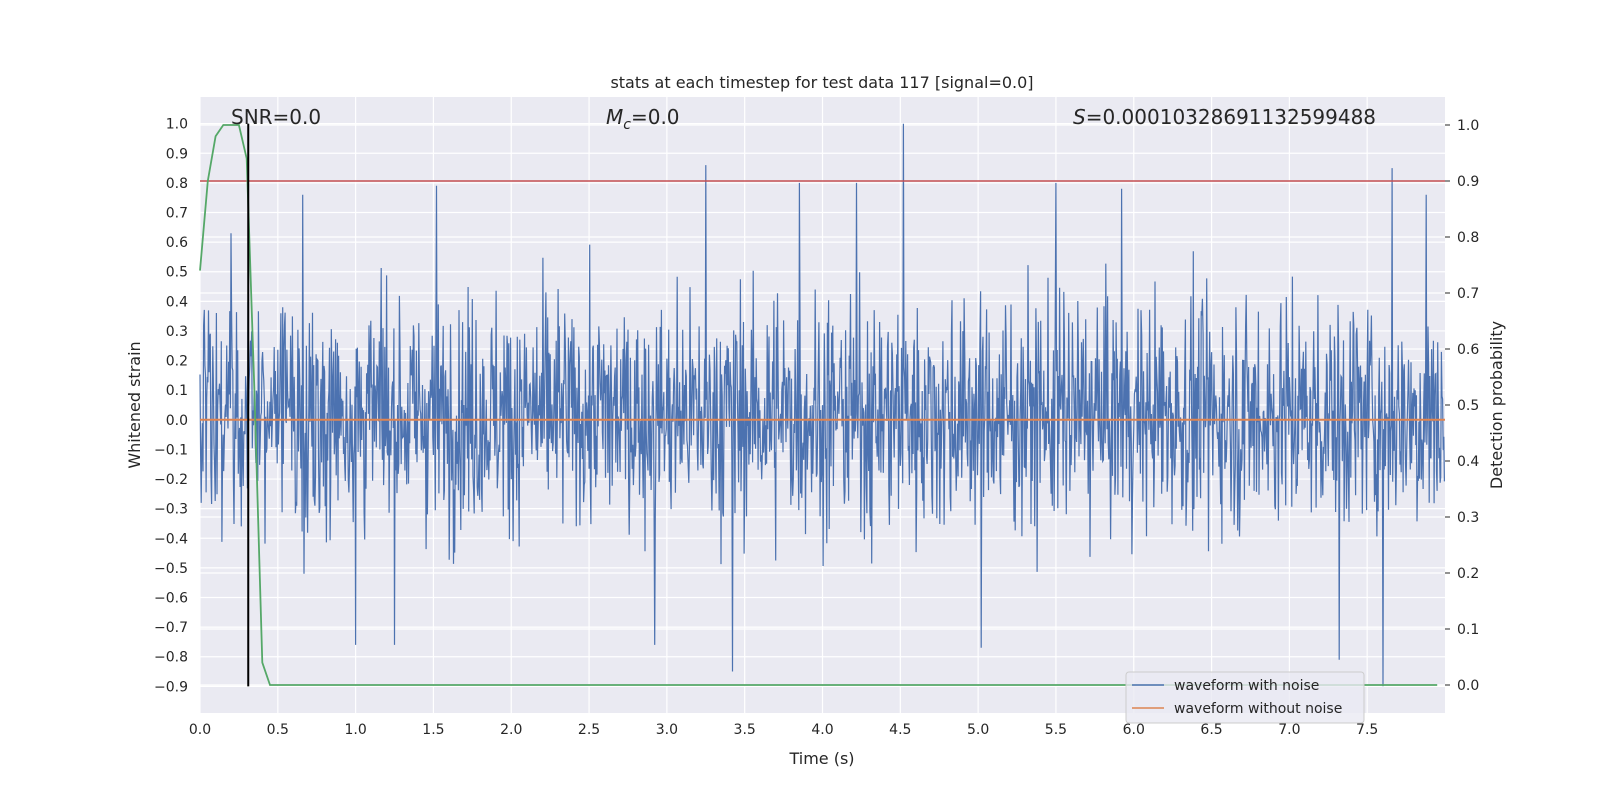 The image size is (1600, 800). What do you see at coordinates (276, 117) in the screenshot?
I see `snr-annotation: SNR=0.0` at bounding box center [276, 117].